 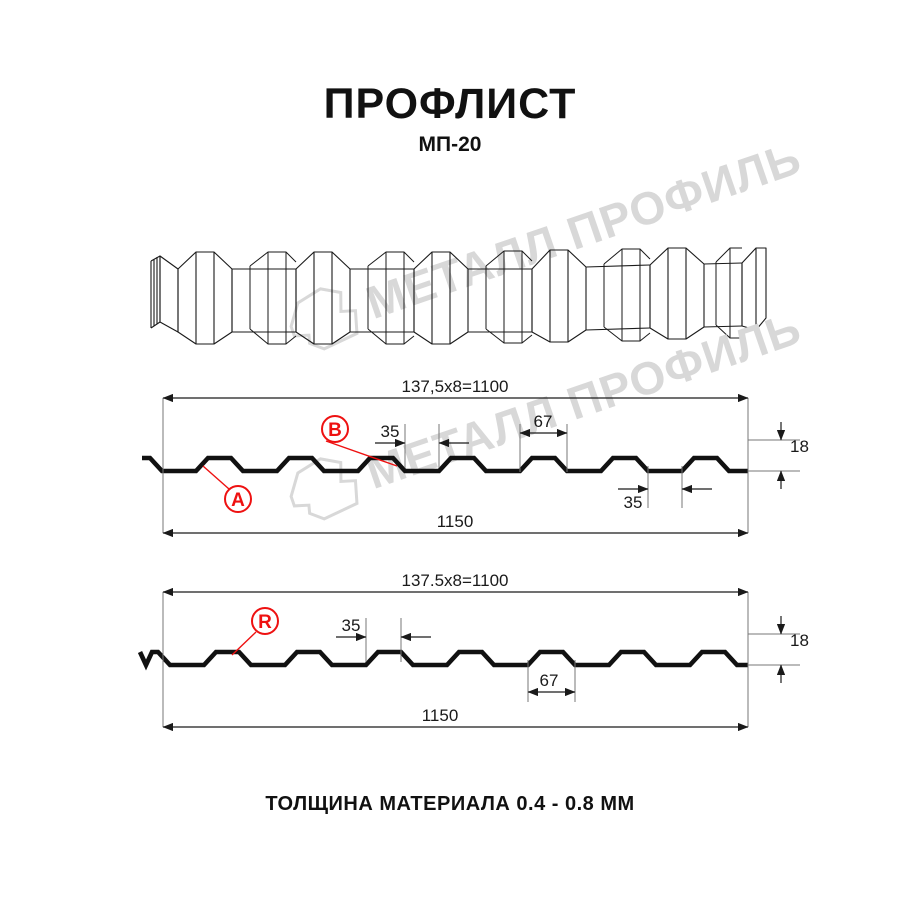 I want to click on dimension-overall-top-2: 137.5x8=1100, so click(x=455, y=584).